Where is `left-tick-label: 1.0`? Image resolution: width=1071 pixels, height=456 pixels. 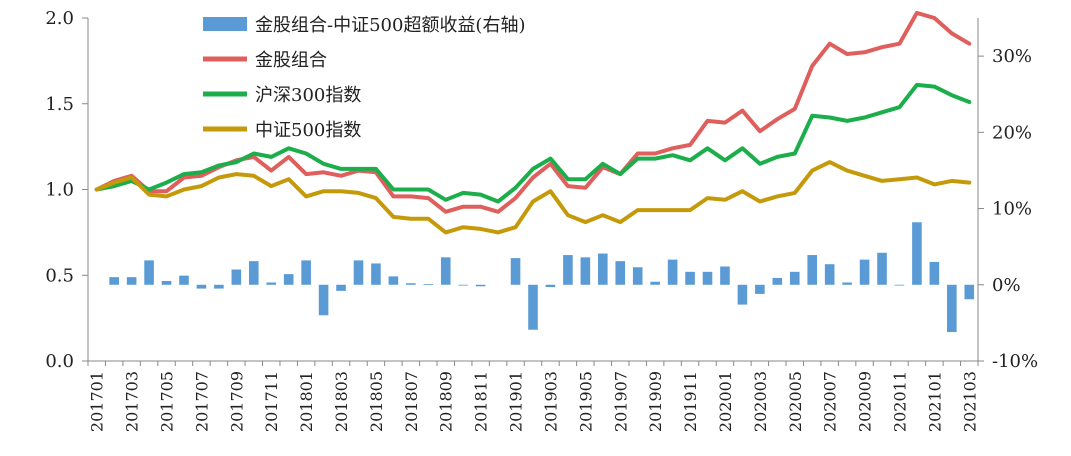 left-tick-label: 1.0 is located at coordinates (59, 190).